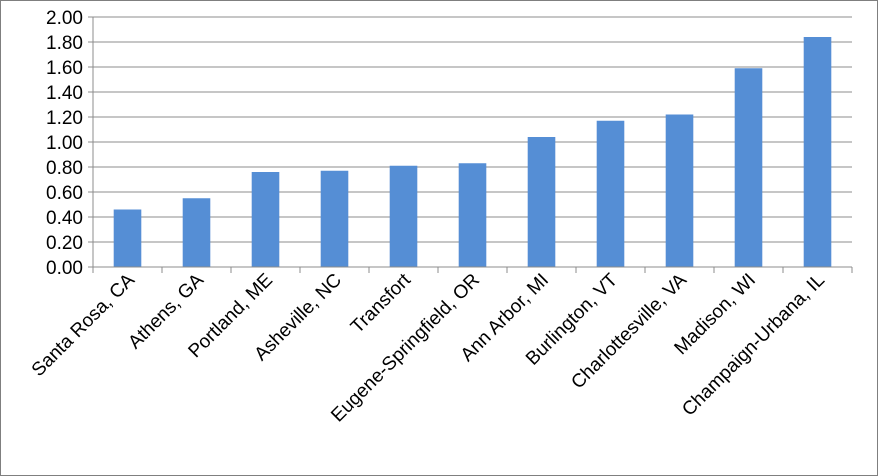 This screenshot has width=878, height=476. What do you see at coordinates (64, 218) in the screenshot?
I see `y-tick-label: 0.40` at bounding box center [64, 218].